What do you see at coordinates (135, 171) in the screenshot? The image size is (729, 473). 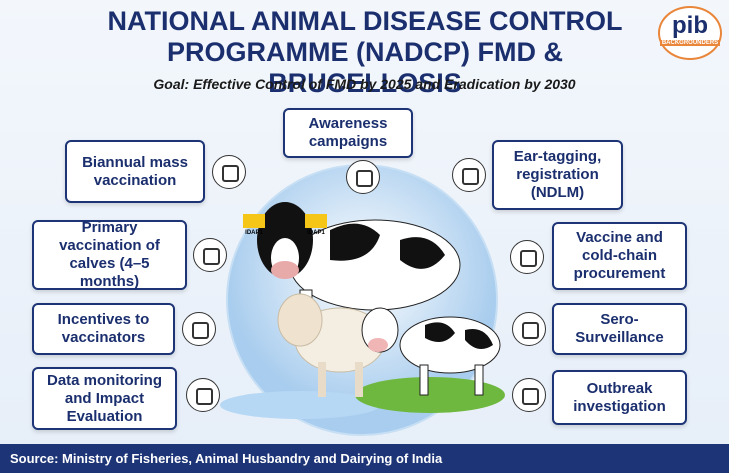 I see `measure-box: Biannual mass vaccination` at bounding box center [135, 171].